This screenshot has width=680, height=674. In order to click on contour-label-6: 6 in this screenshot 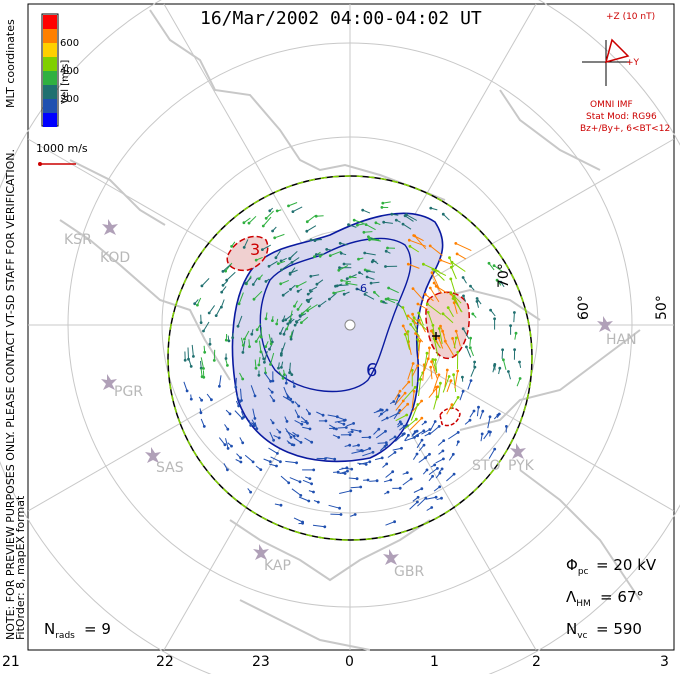, I will do `click(372, 370)`.